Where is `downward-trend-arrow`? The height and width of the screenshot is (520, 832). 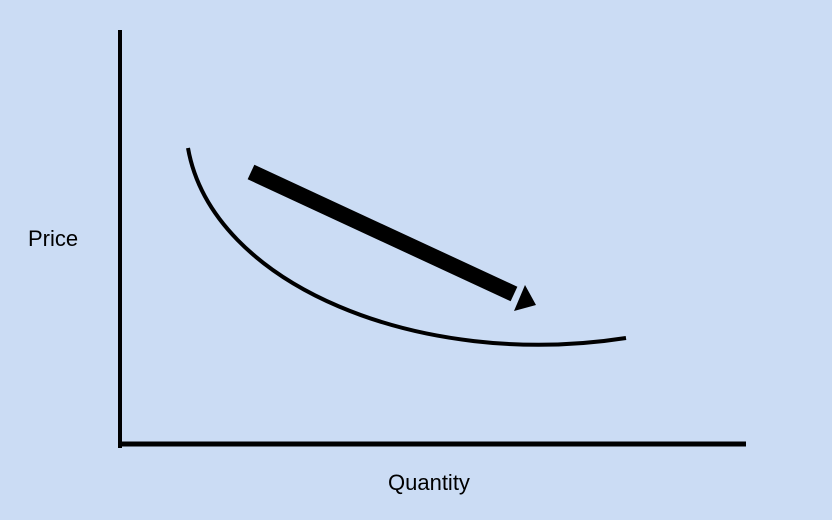 downward-trend-arrow is located at coordinates (391, 237).